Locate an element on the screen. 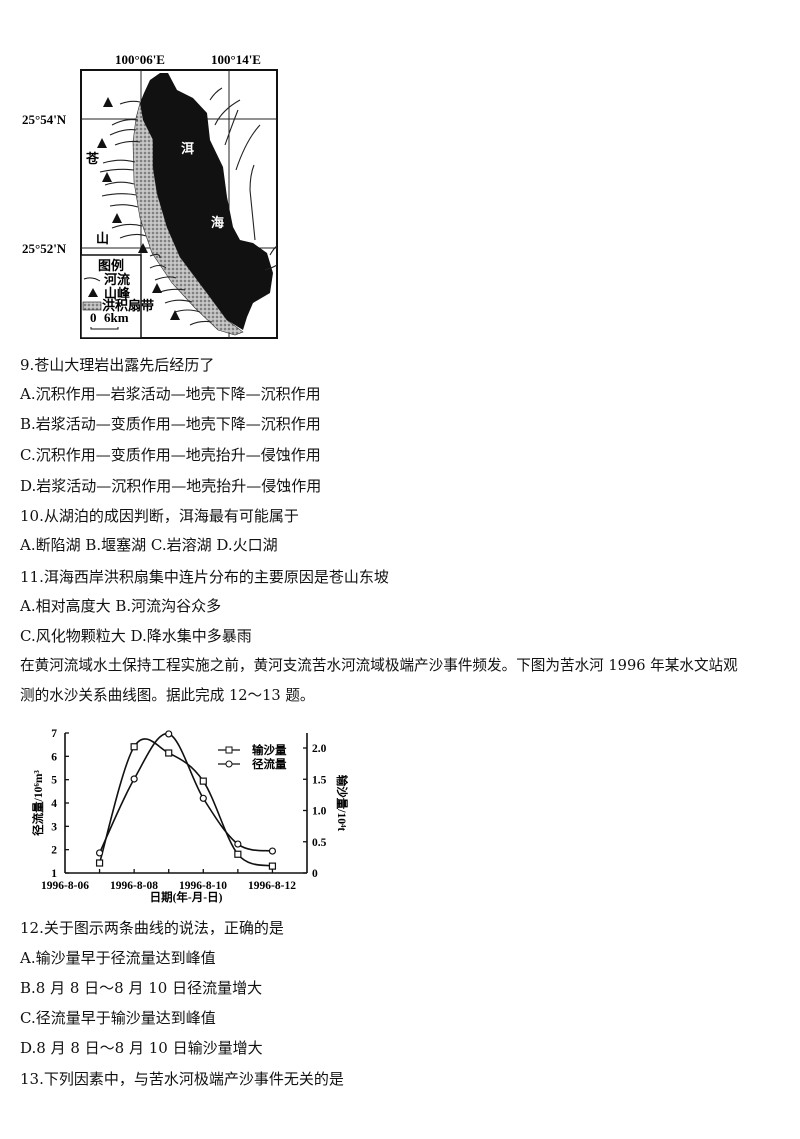  left-y-tick-label: 5 is located at coordinates (54, 781).